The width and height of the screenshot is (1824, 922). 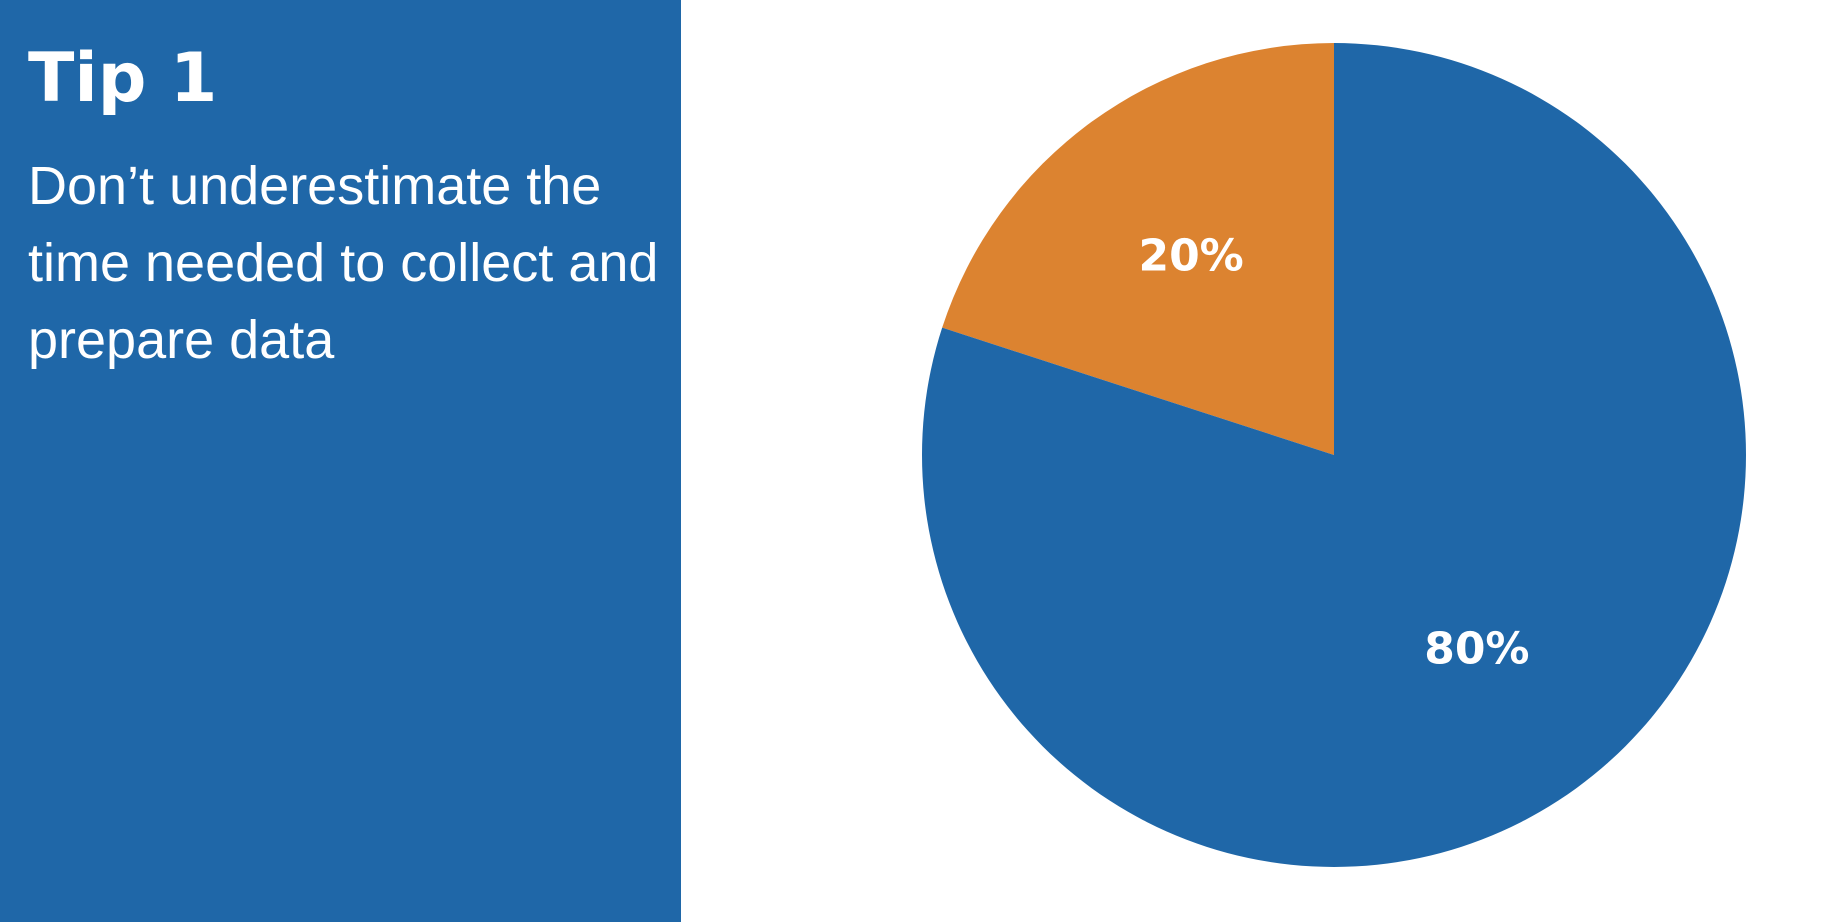 I want to click on pie-label-80: 80%, so click(x=1476, y=649).